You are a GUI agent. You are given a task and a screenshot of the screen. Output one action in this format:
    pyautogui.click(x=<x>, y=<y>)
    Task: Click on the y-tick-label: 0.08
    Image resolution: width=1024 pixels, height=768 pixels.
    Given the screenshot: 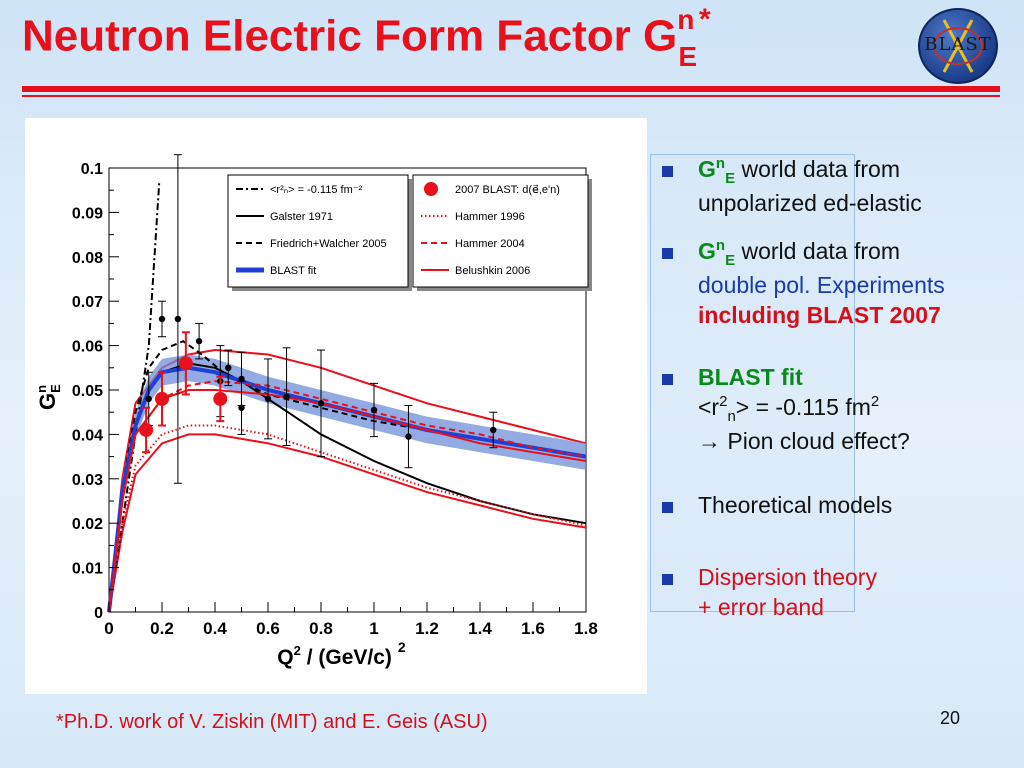 What is the action you would take?
    pyautogui.click(x=87, y=258)
    